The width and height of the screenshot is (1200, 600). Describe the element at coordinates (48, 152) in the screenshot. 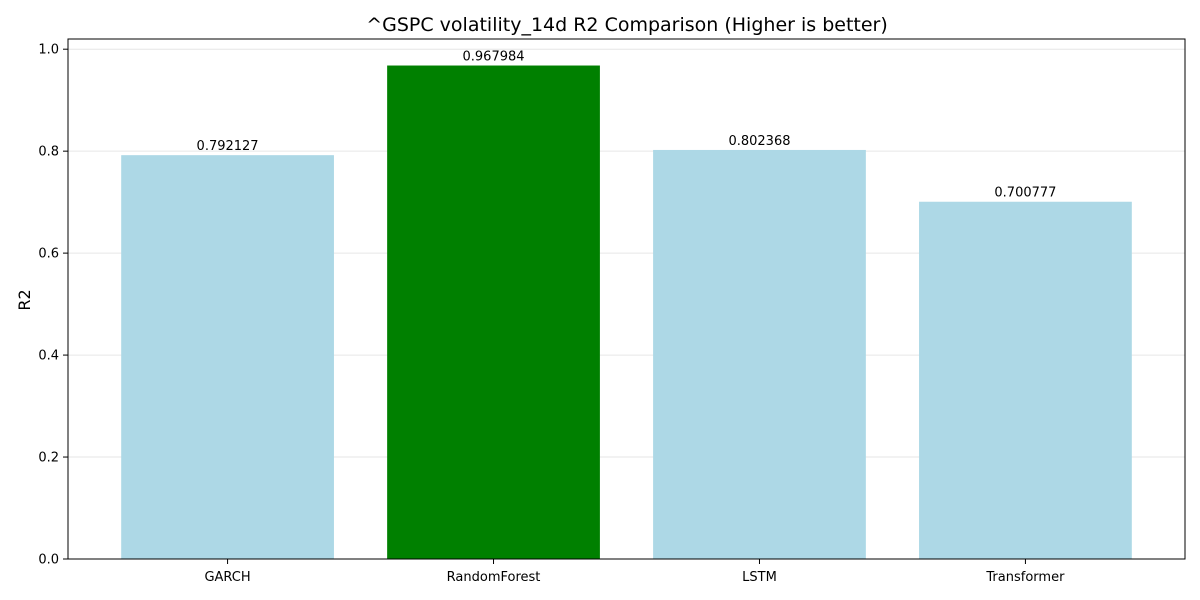

I see `y-tick-label: 0.8` at that location.